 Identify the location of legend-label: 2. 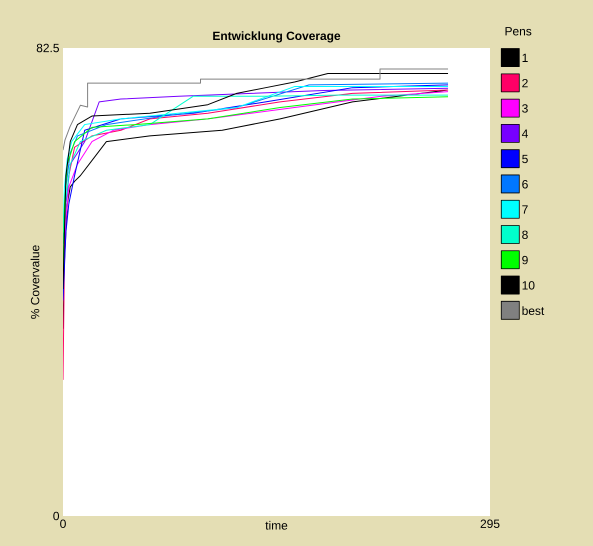
(525, 83).